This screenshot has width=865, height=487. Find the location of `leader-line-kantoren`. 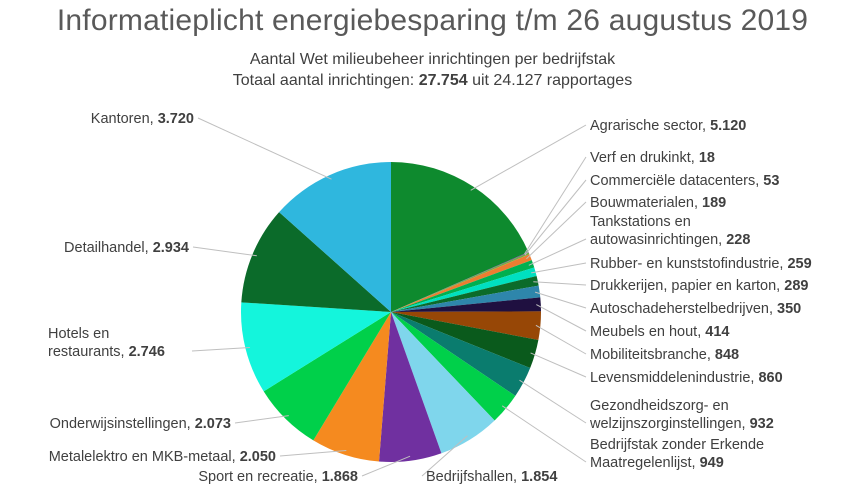

leader-line-kantoren is located at coordinates (264, 148).